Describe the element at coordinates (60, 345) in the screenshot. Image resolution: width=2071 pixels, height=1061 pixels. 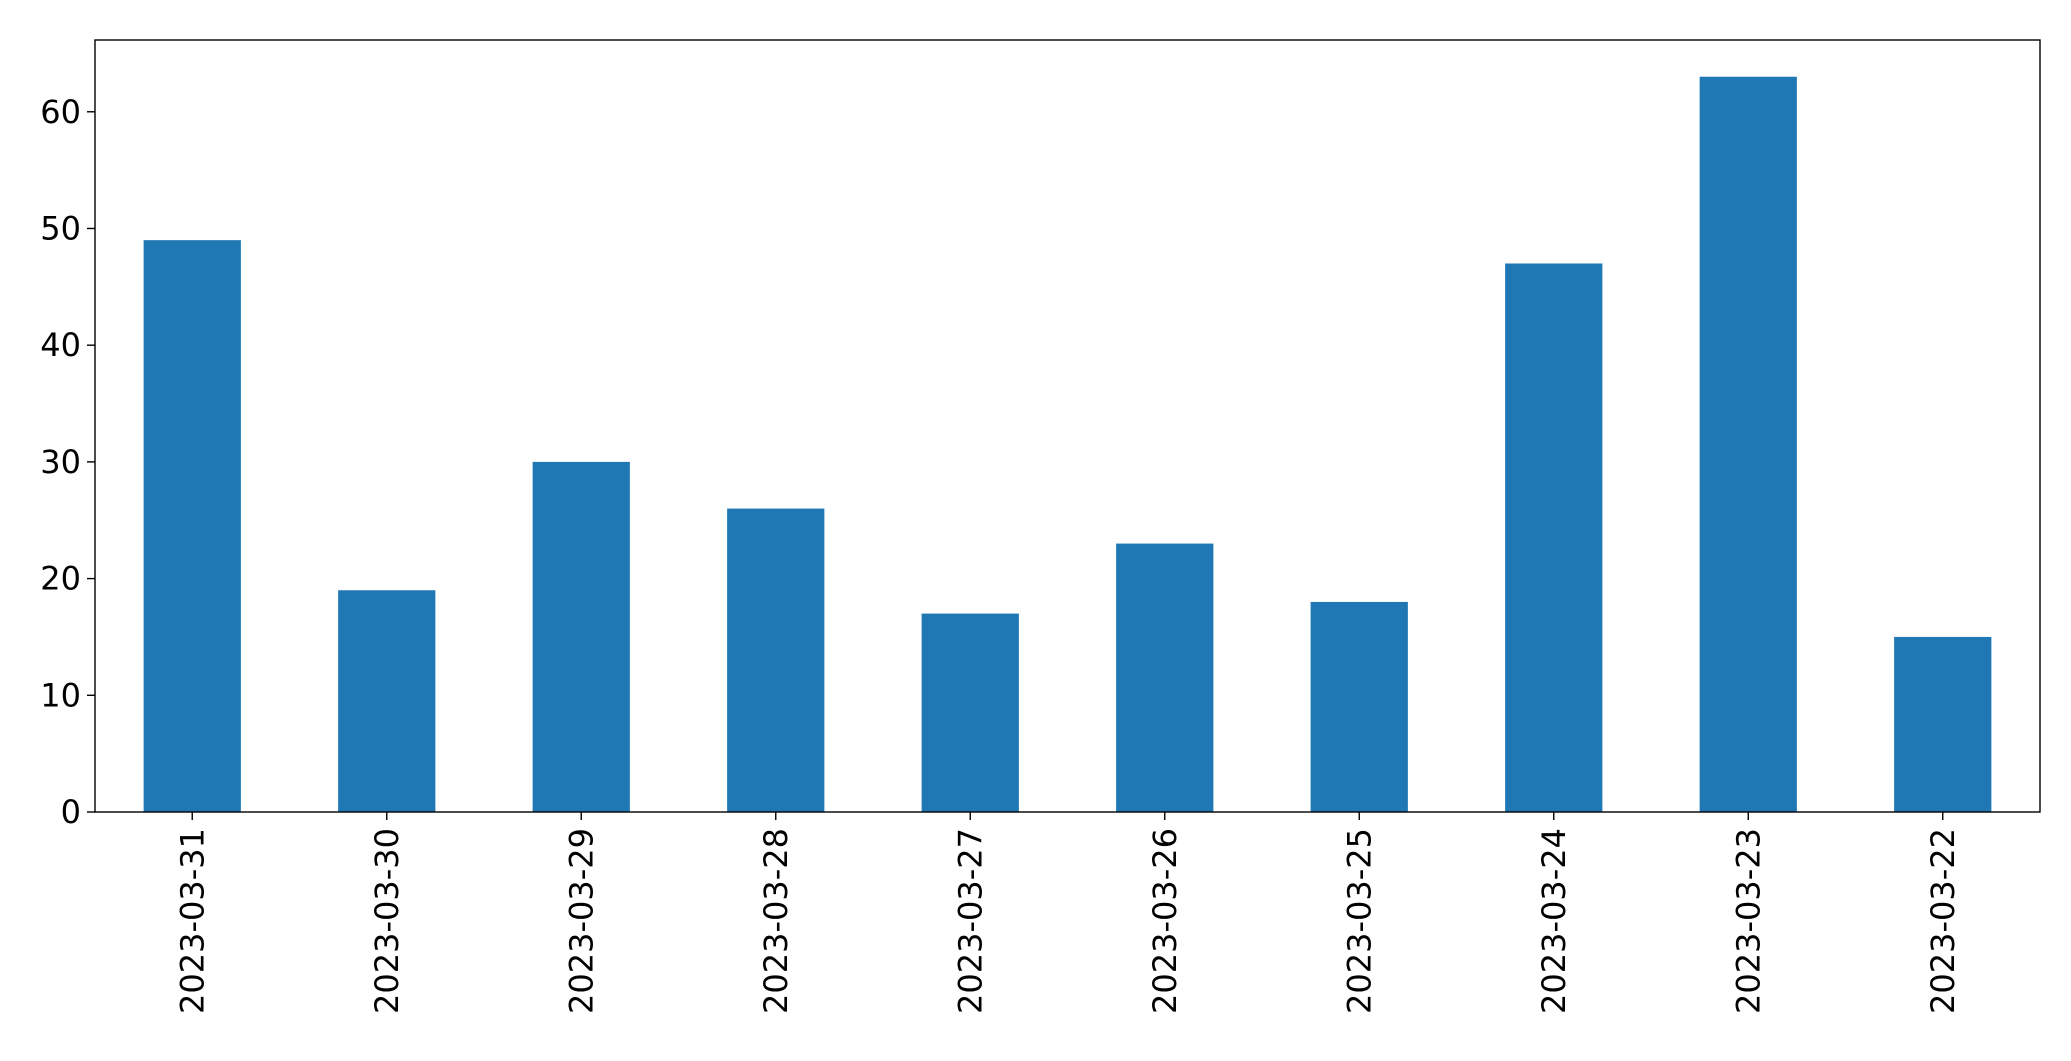
I see `y-tick-label: 40` at that location.